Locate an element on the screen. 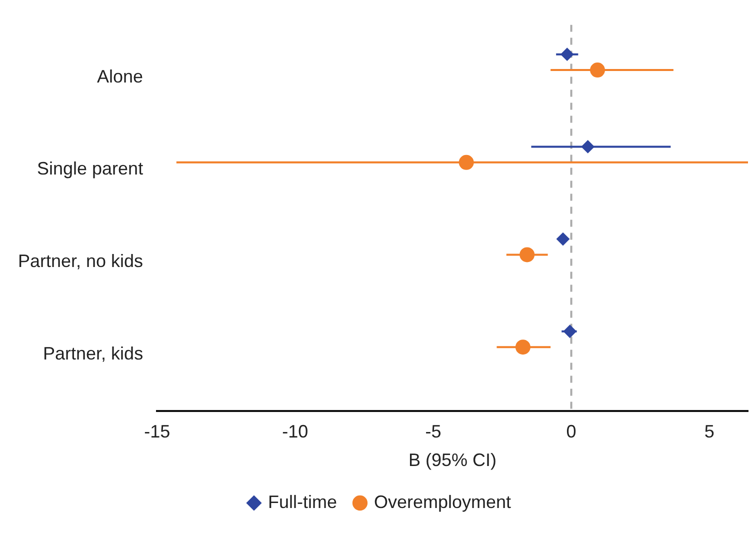 The width and height of the screenshot is (756, 552). x-tick-label: -15 is located at coordinates (157, 432).